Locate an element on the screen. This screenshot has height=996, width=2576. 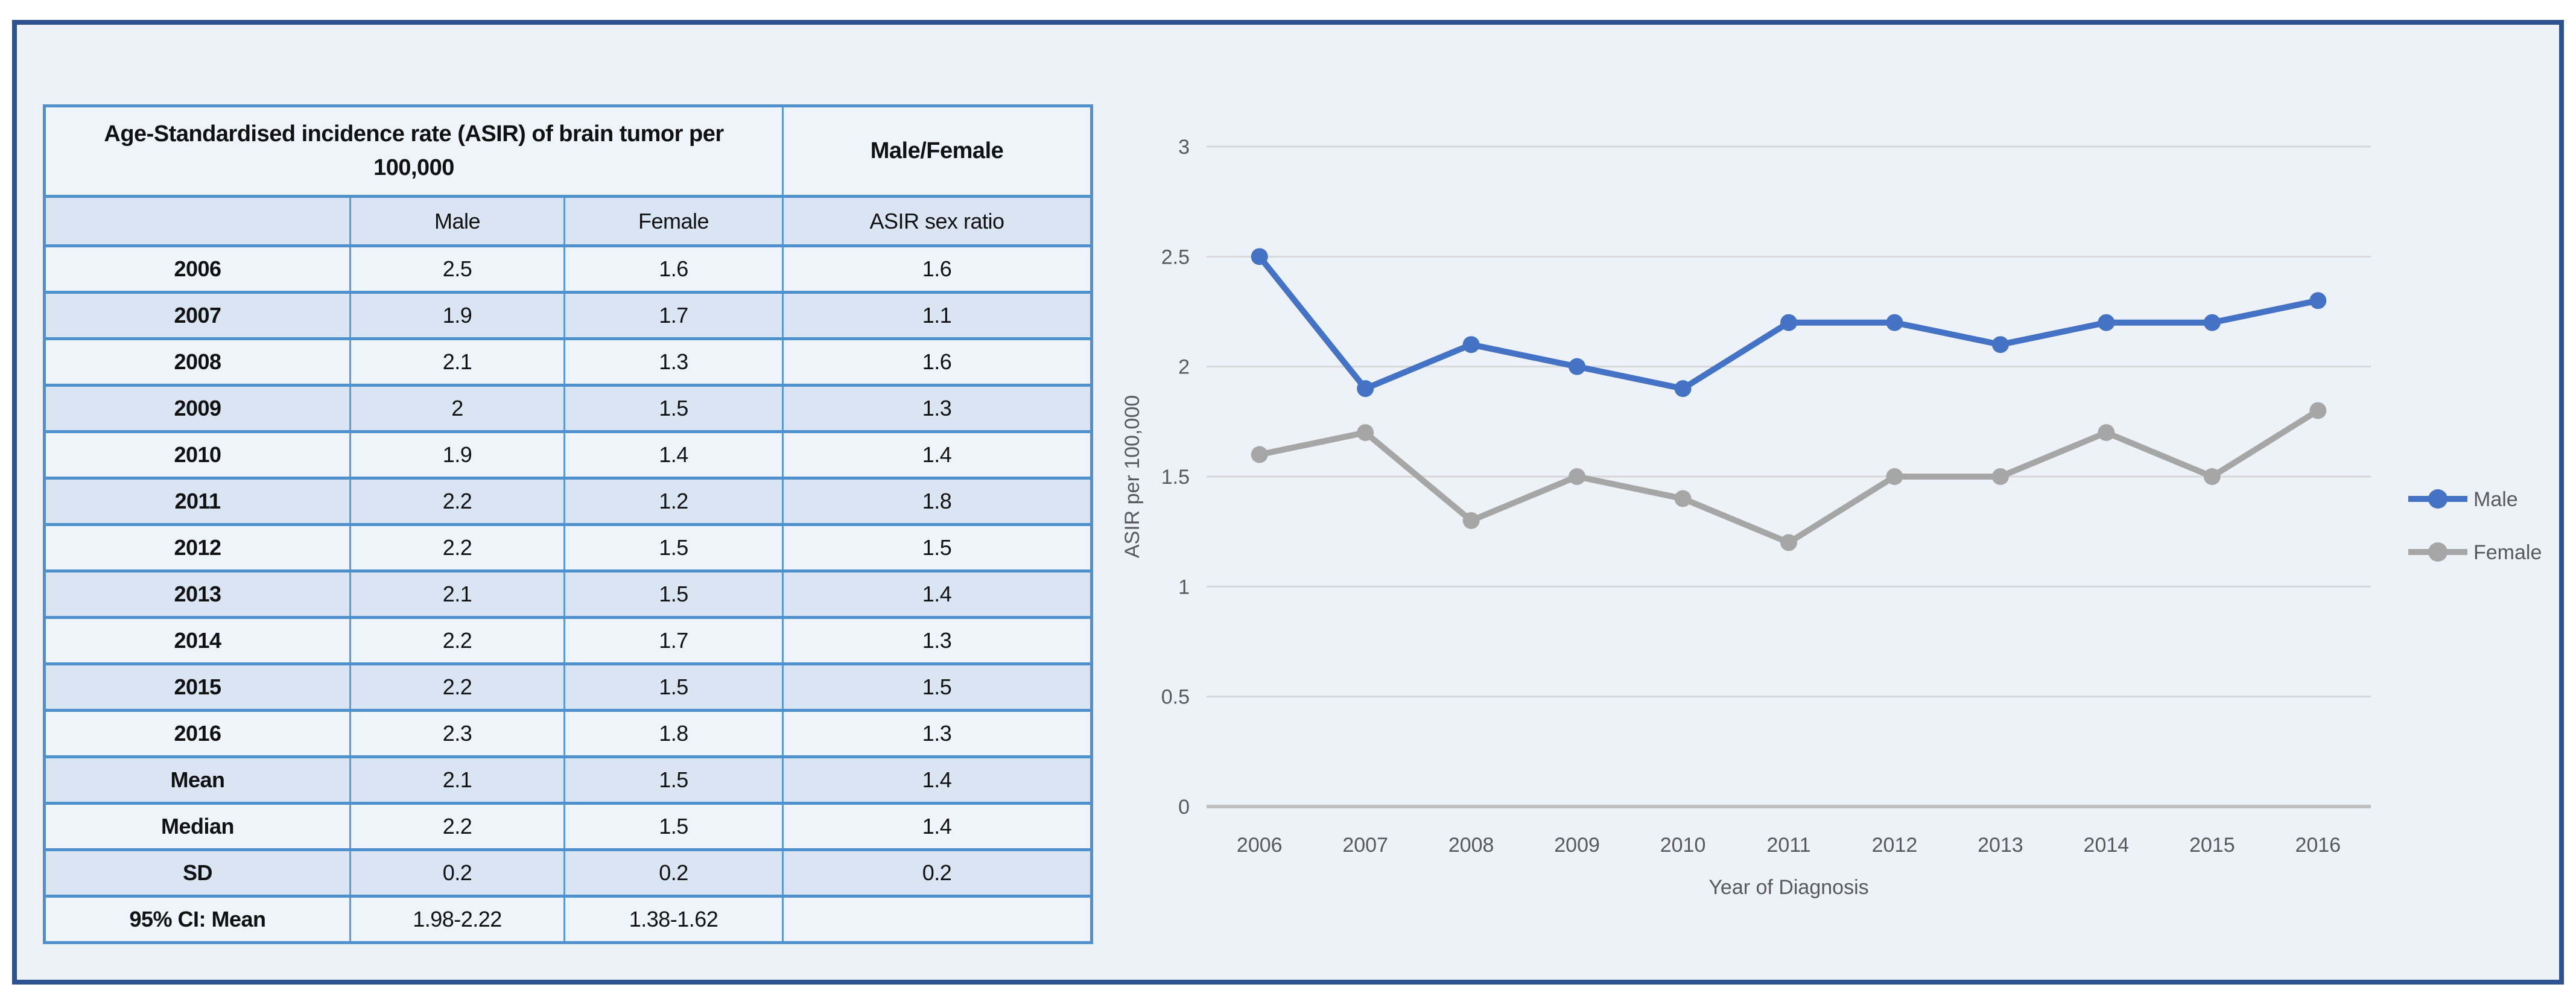
x-tick-label: 2011 is located at coordinates (1788, 845).